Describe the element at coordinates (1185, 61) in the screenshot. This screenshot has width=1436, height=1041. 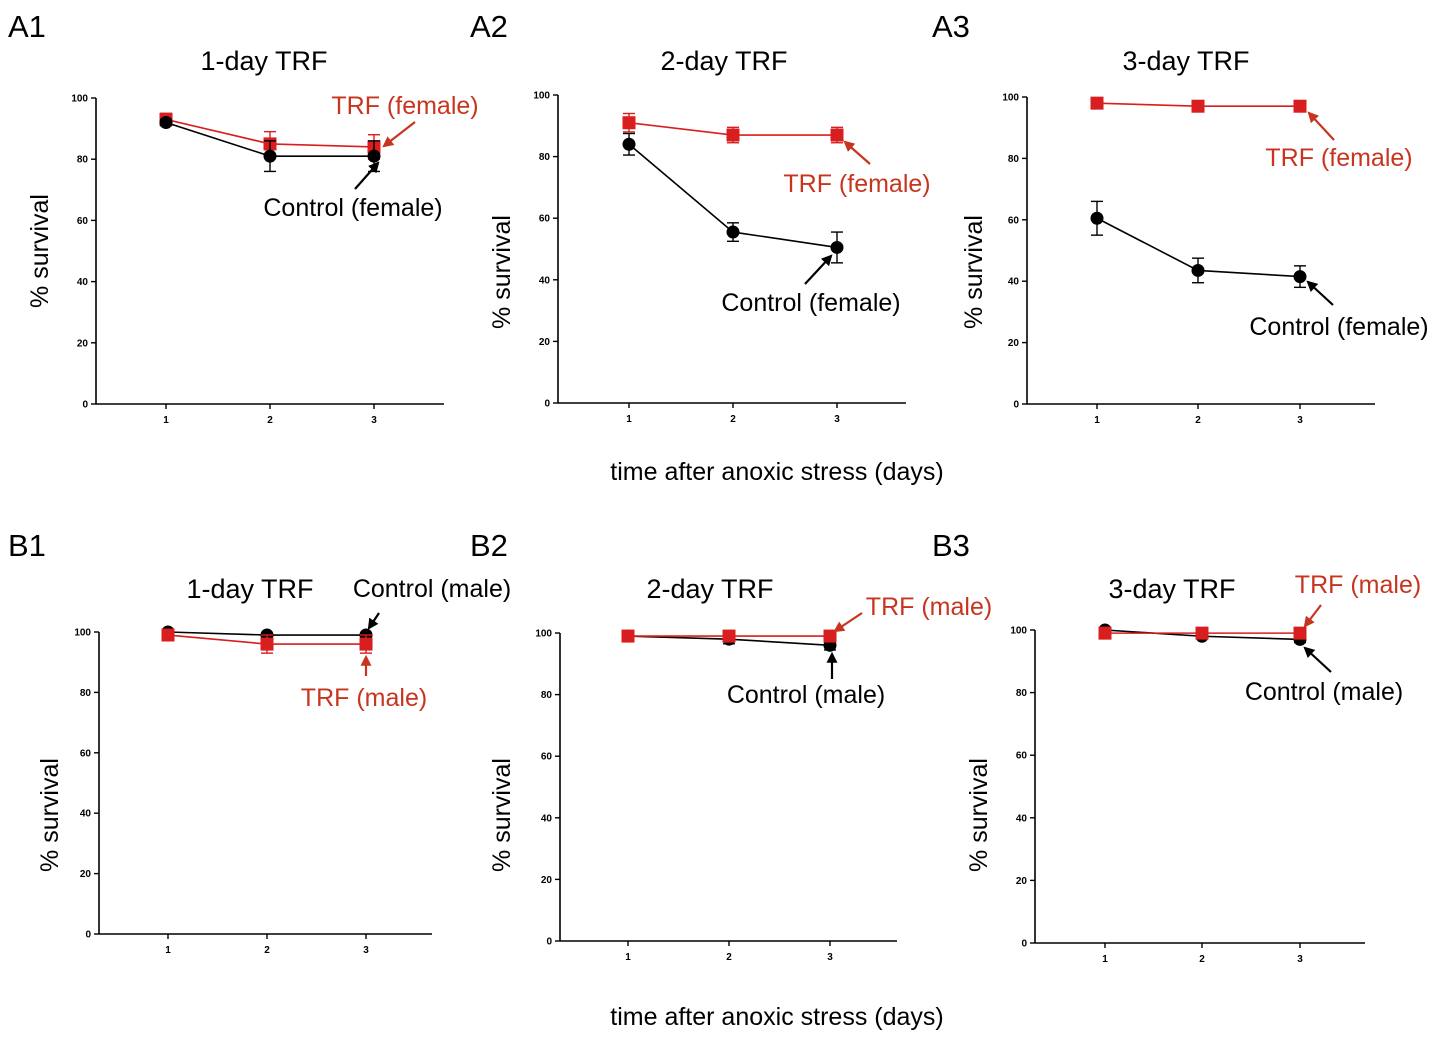
I see `chart-title-a3: 3-day TRF` at that location.